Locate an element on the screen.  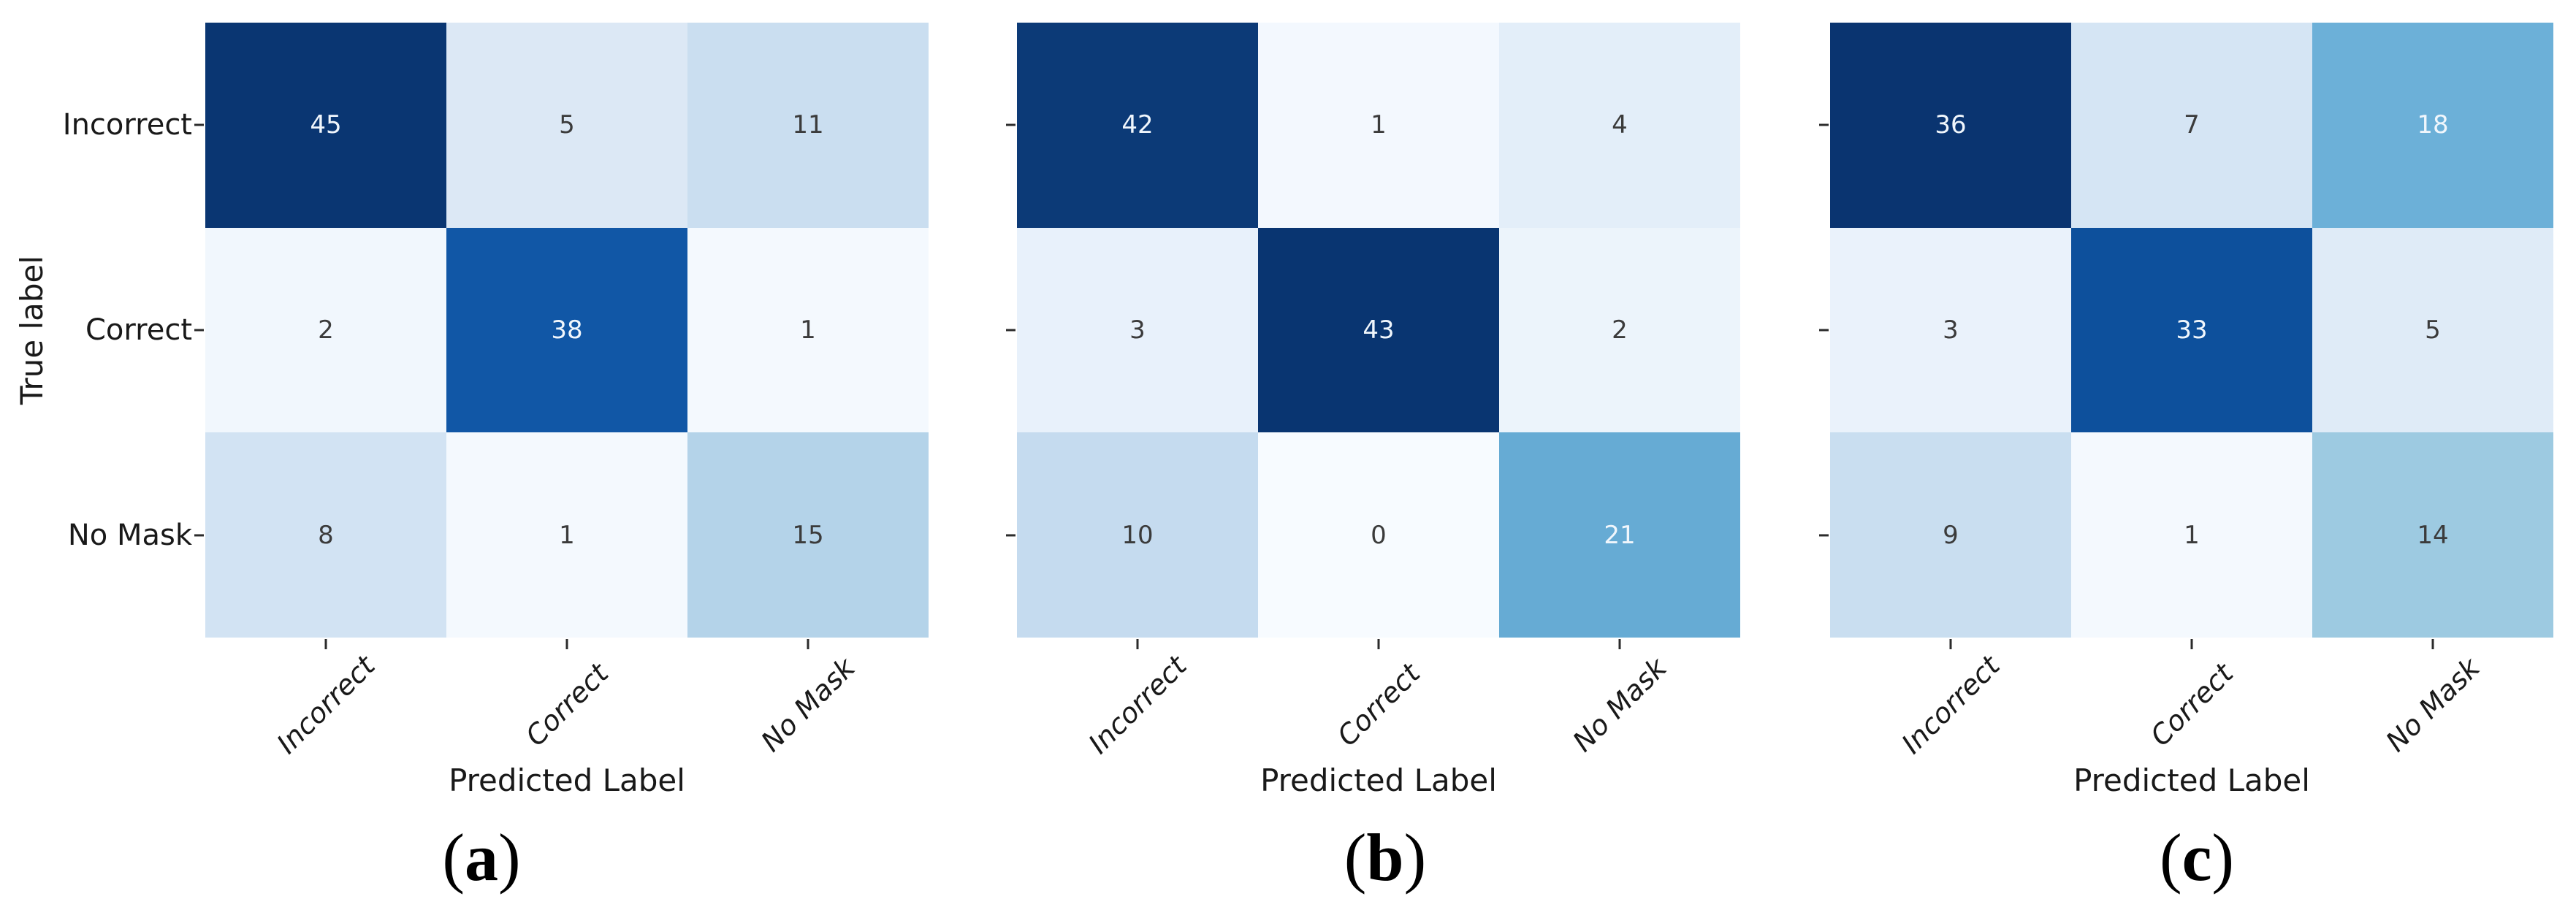
cell-value: 18 is located at coordinates (2433, 125).